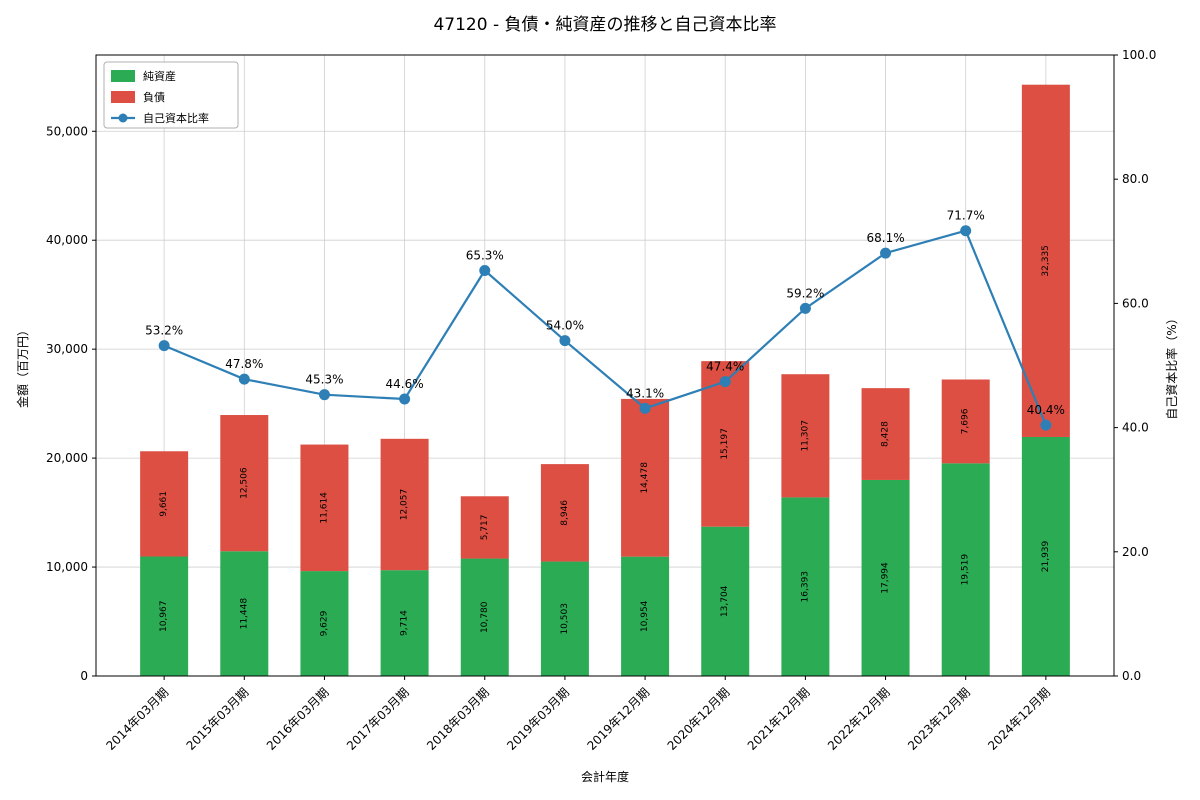  I want to click on y-tick-label-right: 20.0, so click(1135, 552).